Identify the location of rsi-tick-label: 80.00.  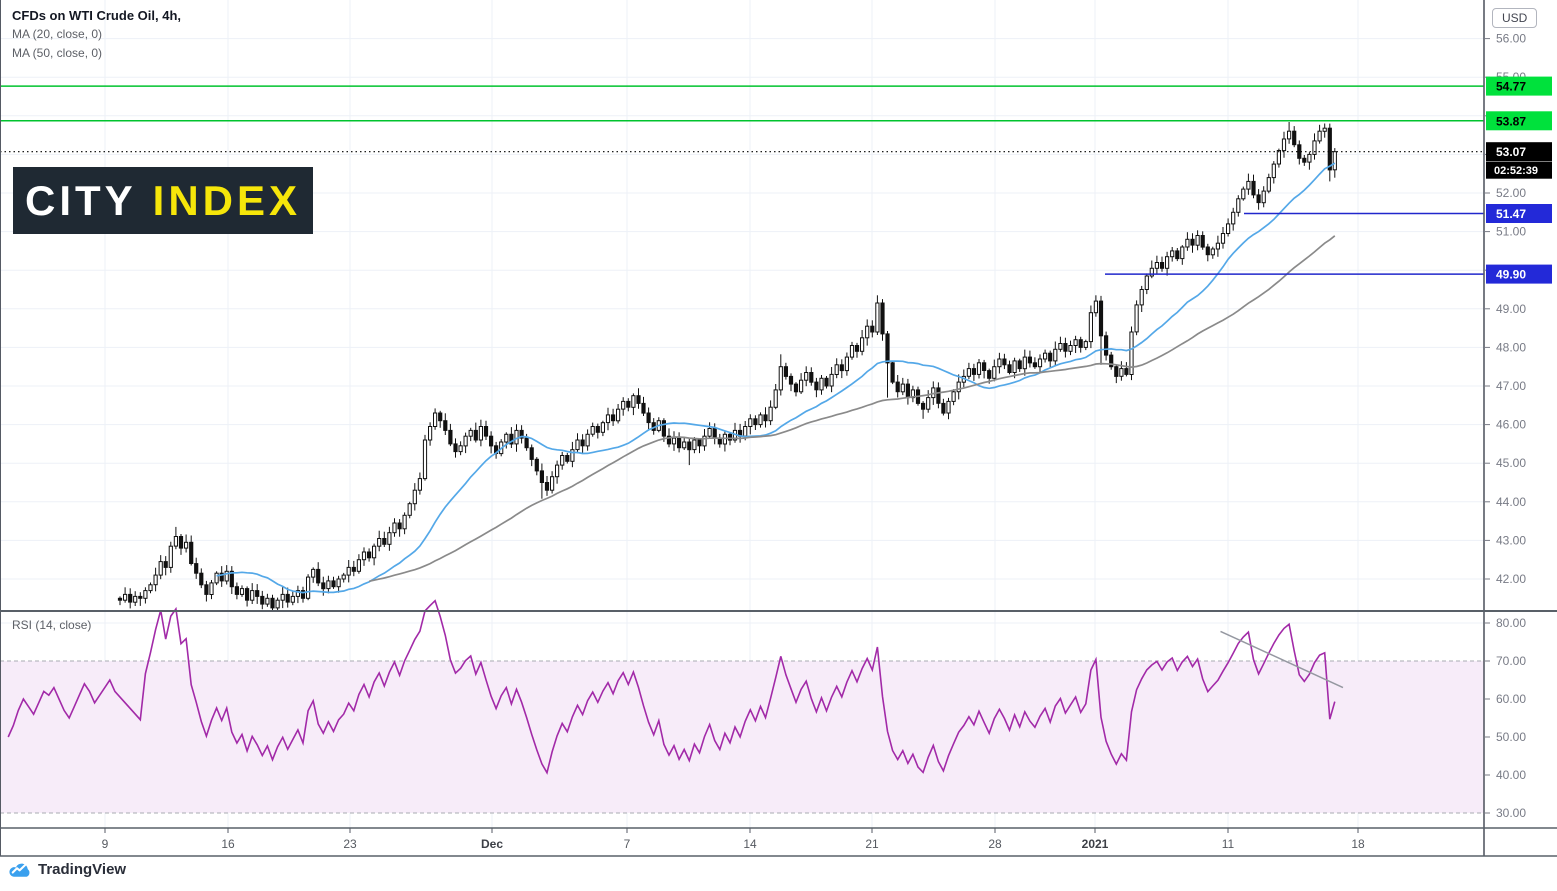
(1511, 623).